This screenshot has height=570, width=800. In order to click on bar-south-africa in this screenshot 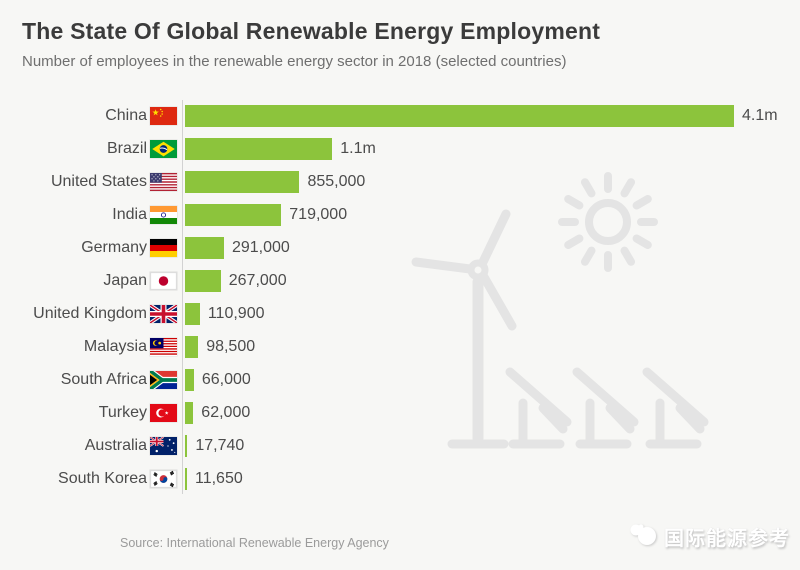, I will do `click(189, 379)`.